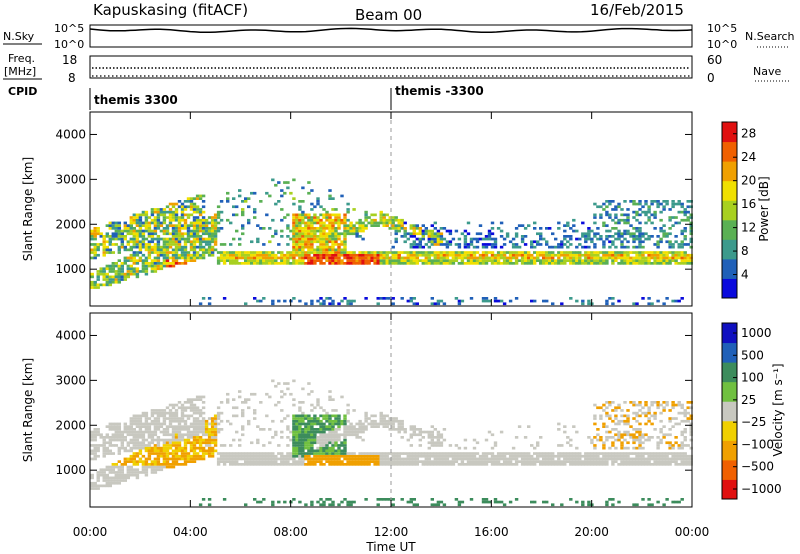  Describe the element at coordinates (767, 71) in the screenshot. I see `nave-label: Nave` at that location.